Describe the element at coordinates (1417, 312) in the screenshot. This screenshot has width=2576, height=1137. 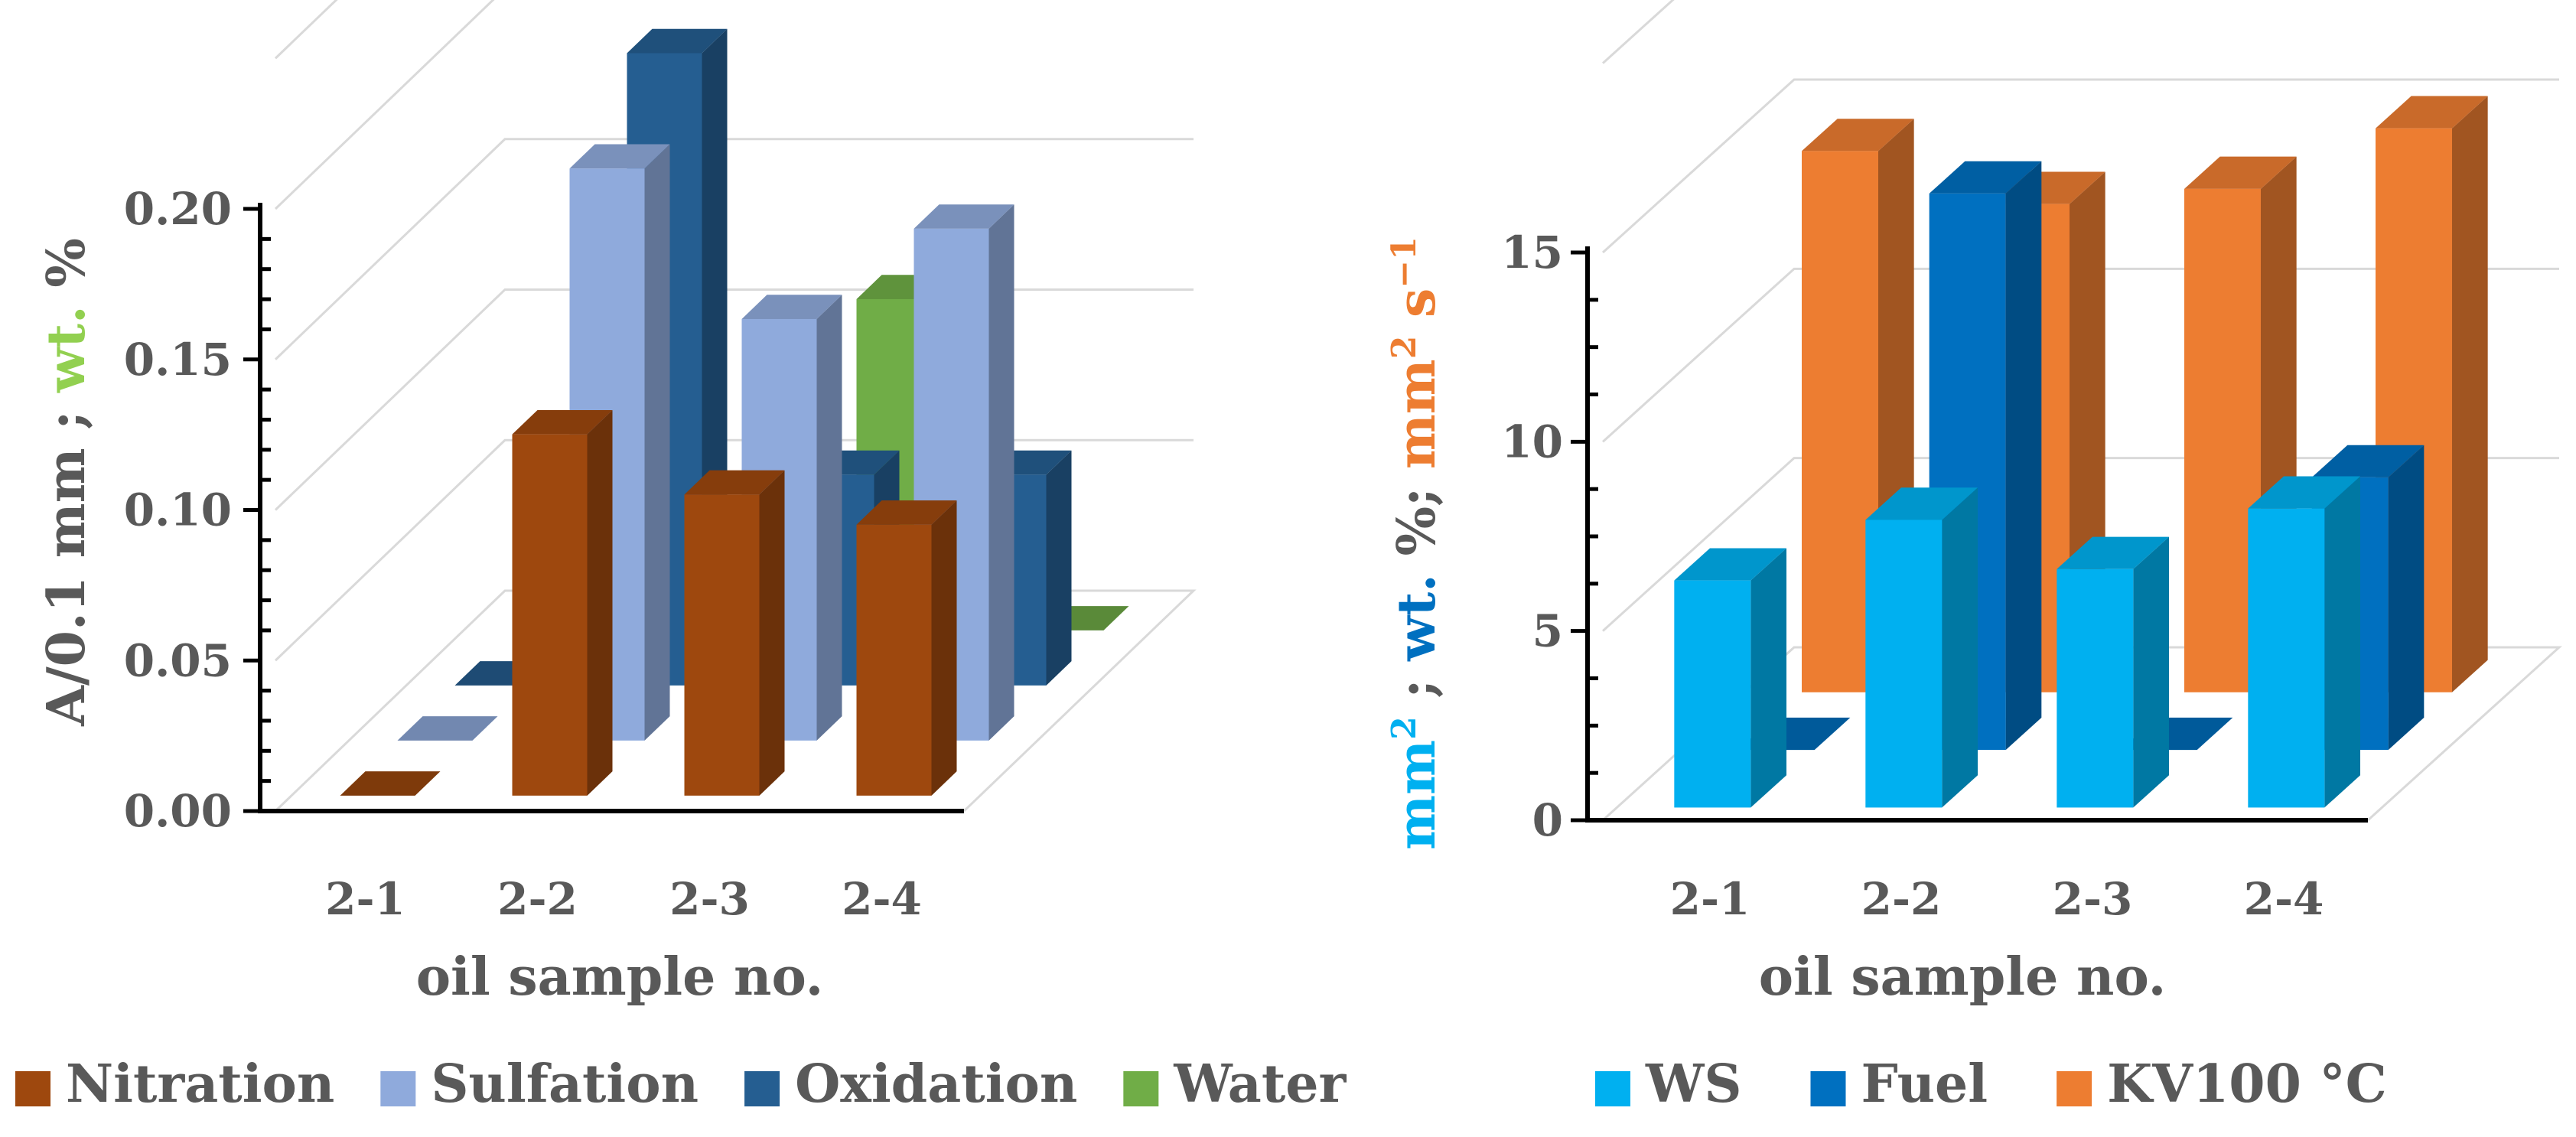
I see `y-axis-title-part: s` at that location.